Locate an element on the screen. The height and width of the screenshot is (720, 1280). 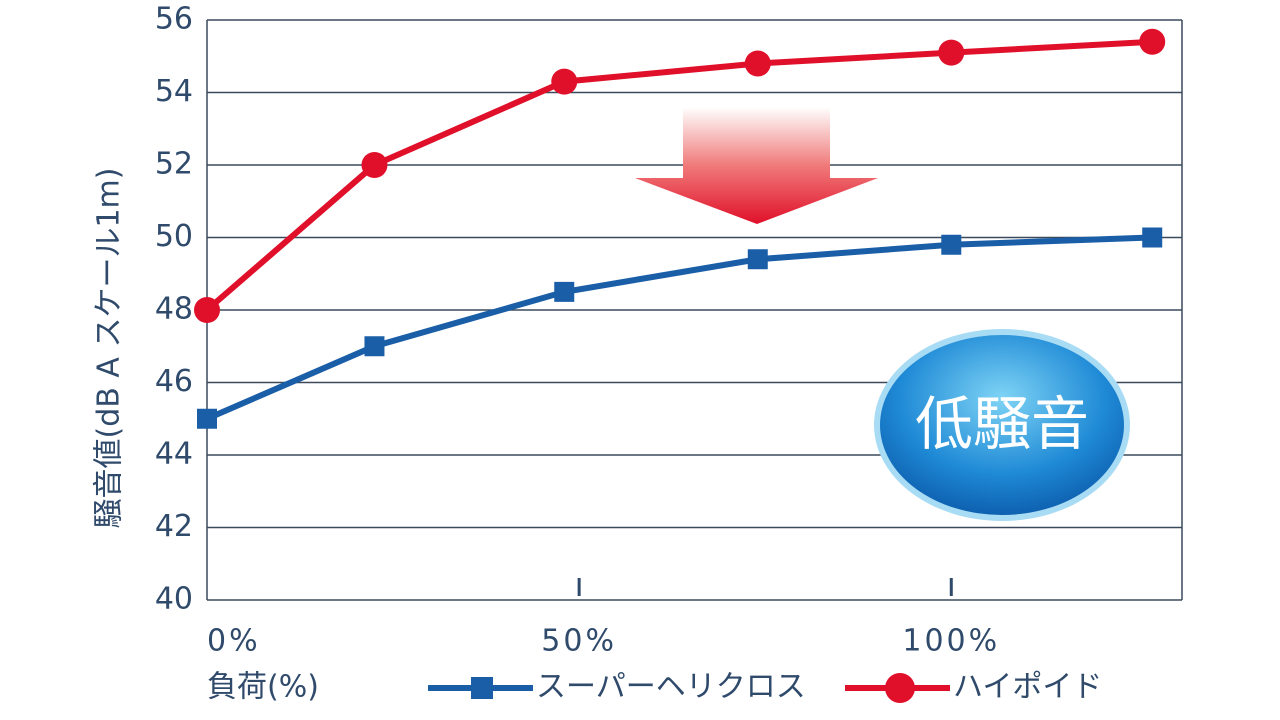
x-tick-label: 100% is located at coordinates (951, 641).